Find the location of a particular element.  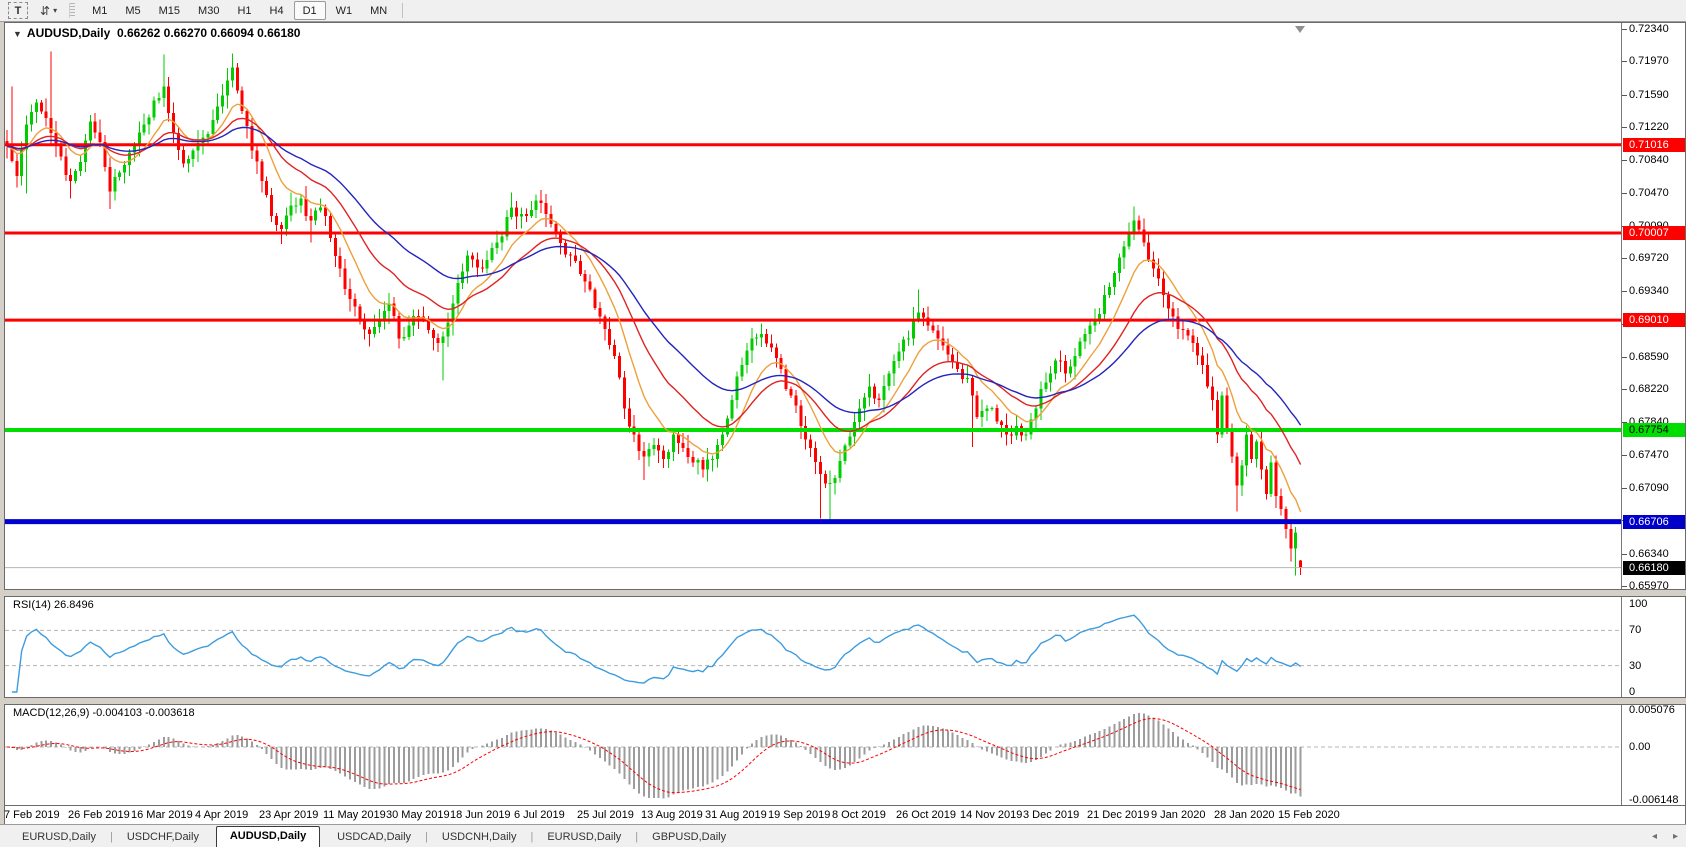

rsi-label: RSI(14) 26.8496 is located at coordinates (53, 605).